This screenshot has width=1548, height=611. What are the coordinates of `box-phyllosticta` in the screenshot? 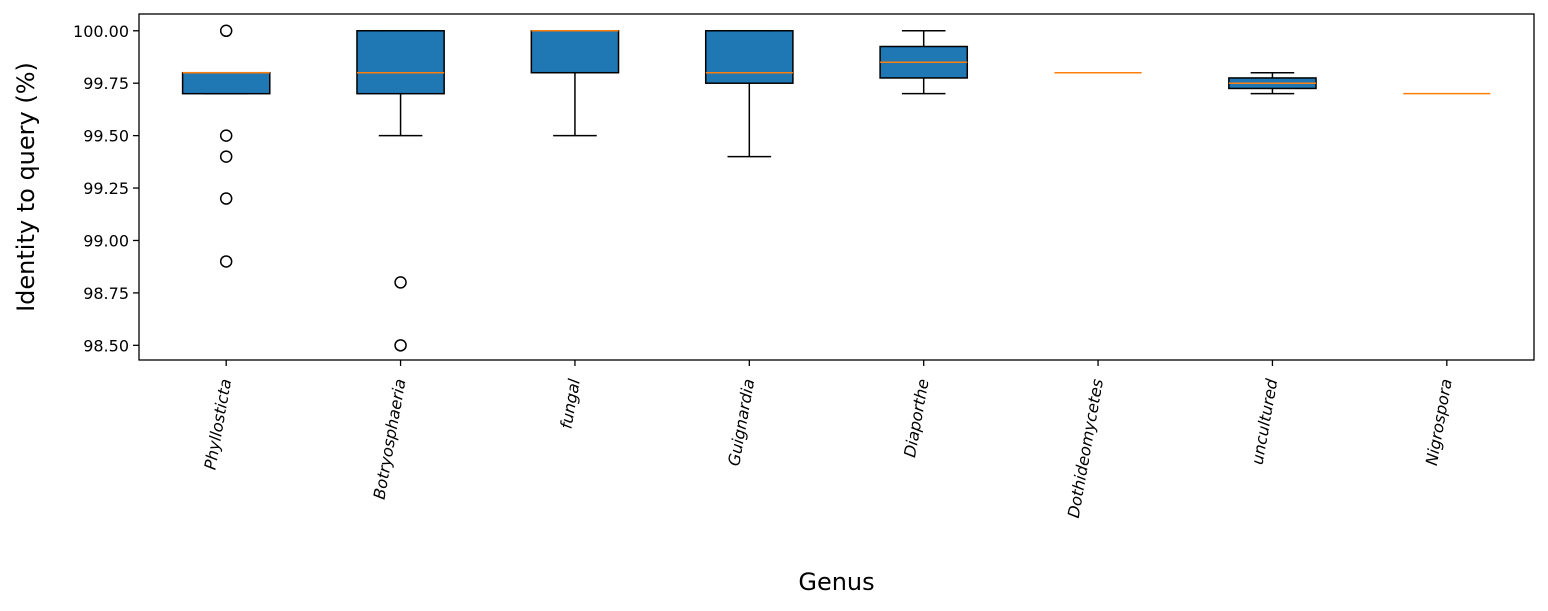 It's located at (226, 146).